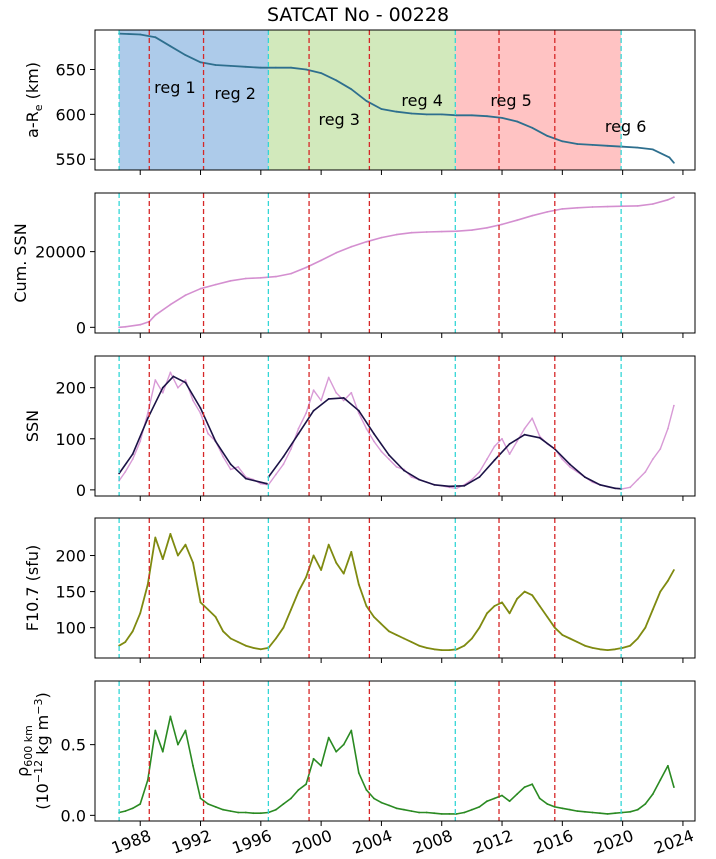 This screenshot has width=716, height=859. I want to click on region-label: reg 1, so click(175, 87).